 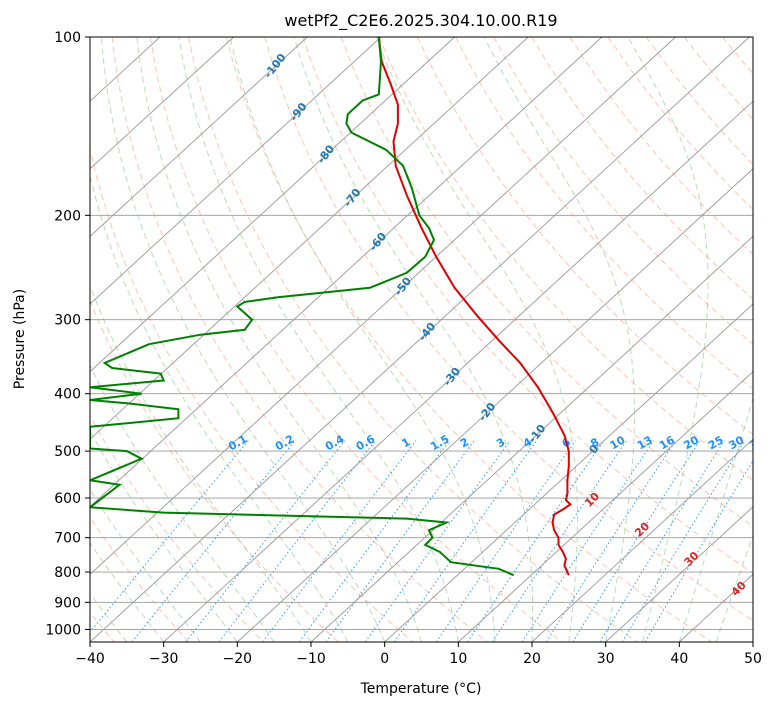 I want to click on mixing-ratio-label: 0.1, so click(x=237, y=442).